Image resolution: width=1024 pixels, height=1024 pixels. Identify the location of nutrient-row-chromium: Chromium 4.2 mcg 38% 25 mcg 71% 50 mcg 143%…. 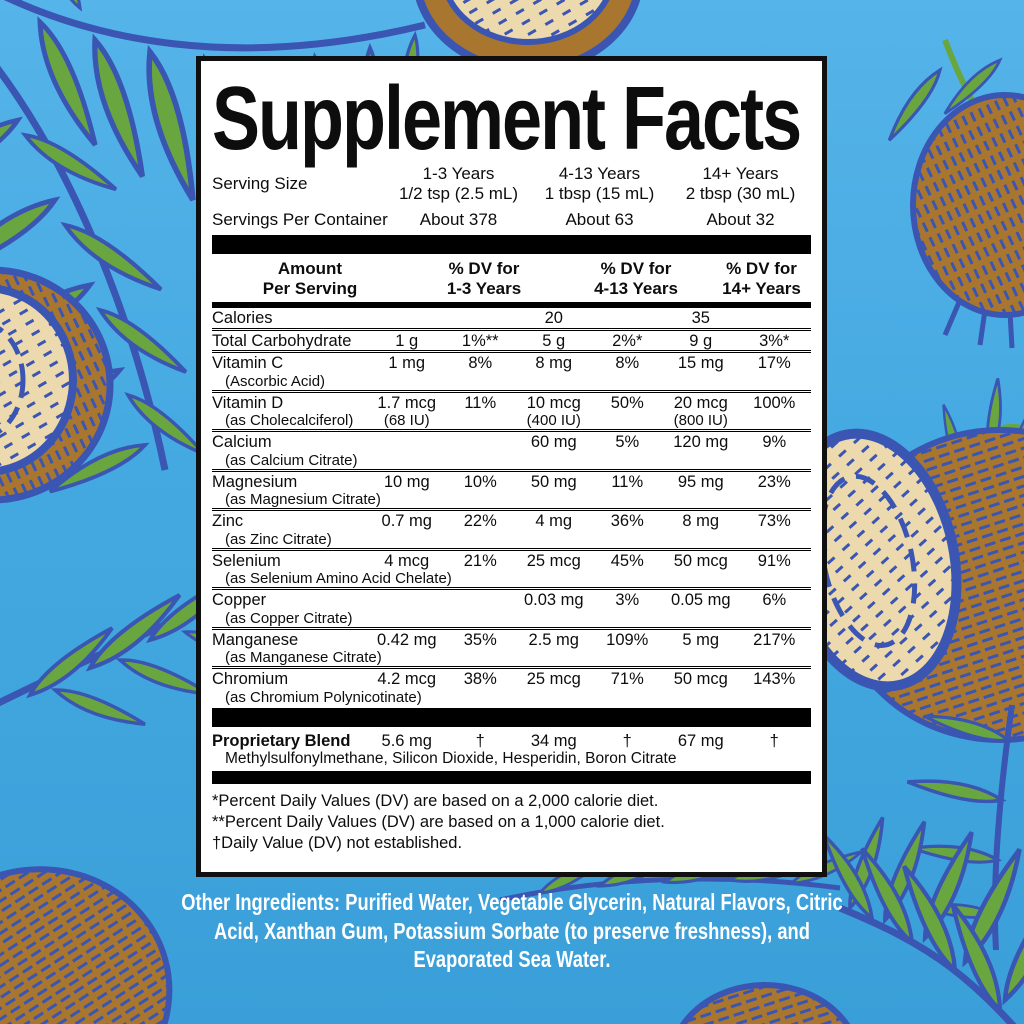
(504, 688).